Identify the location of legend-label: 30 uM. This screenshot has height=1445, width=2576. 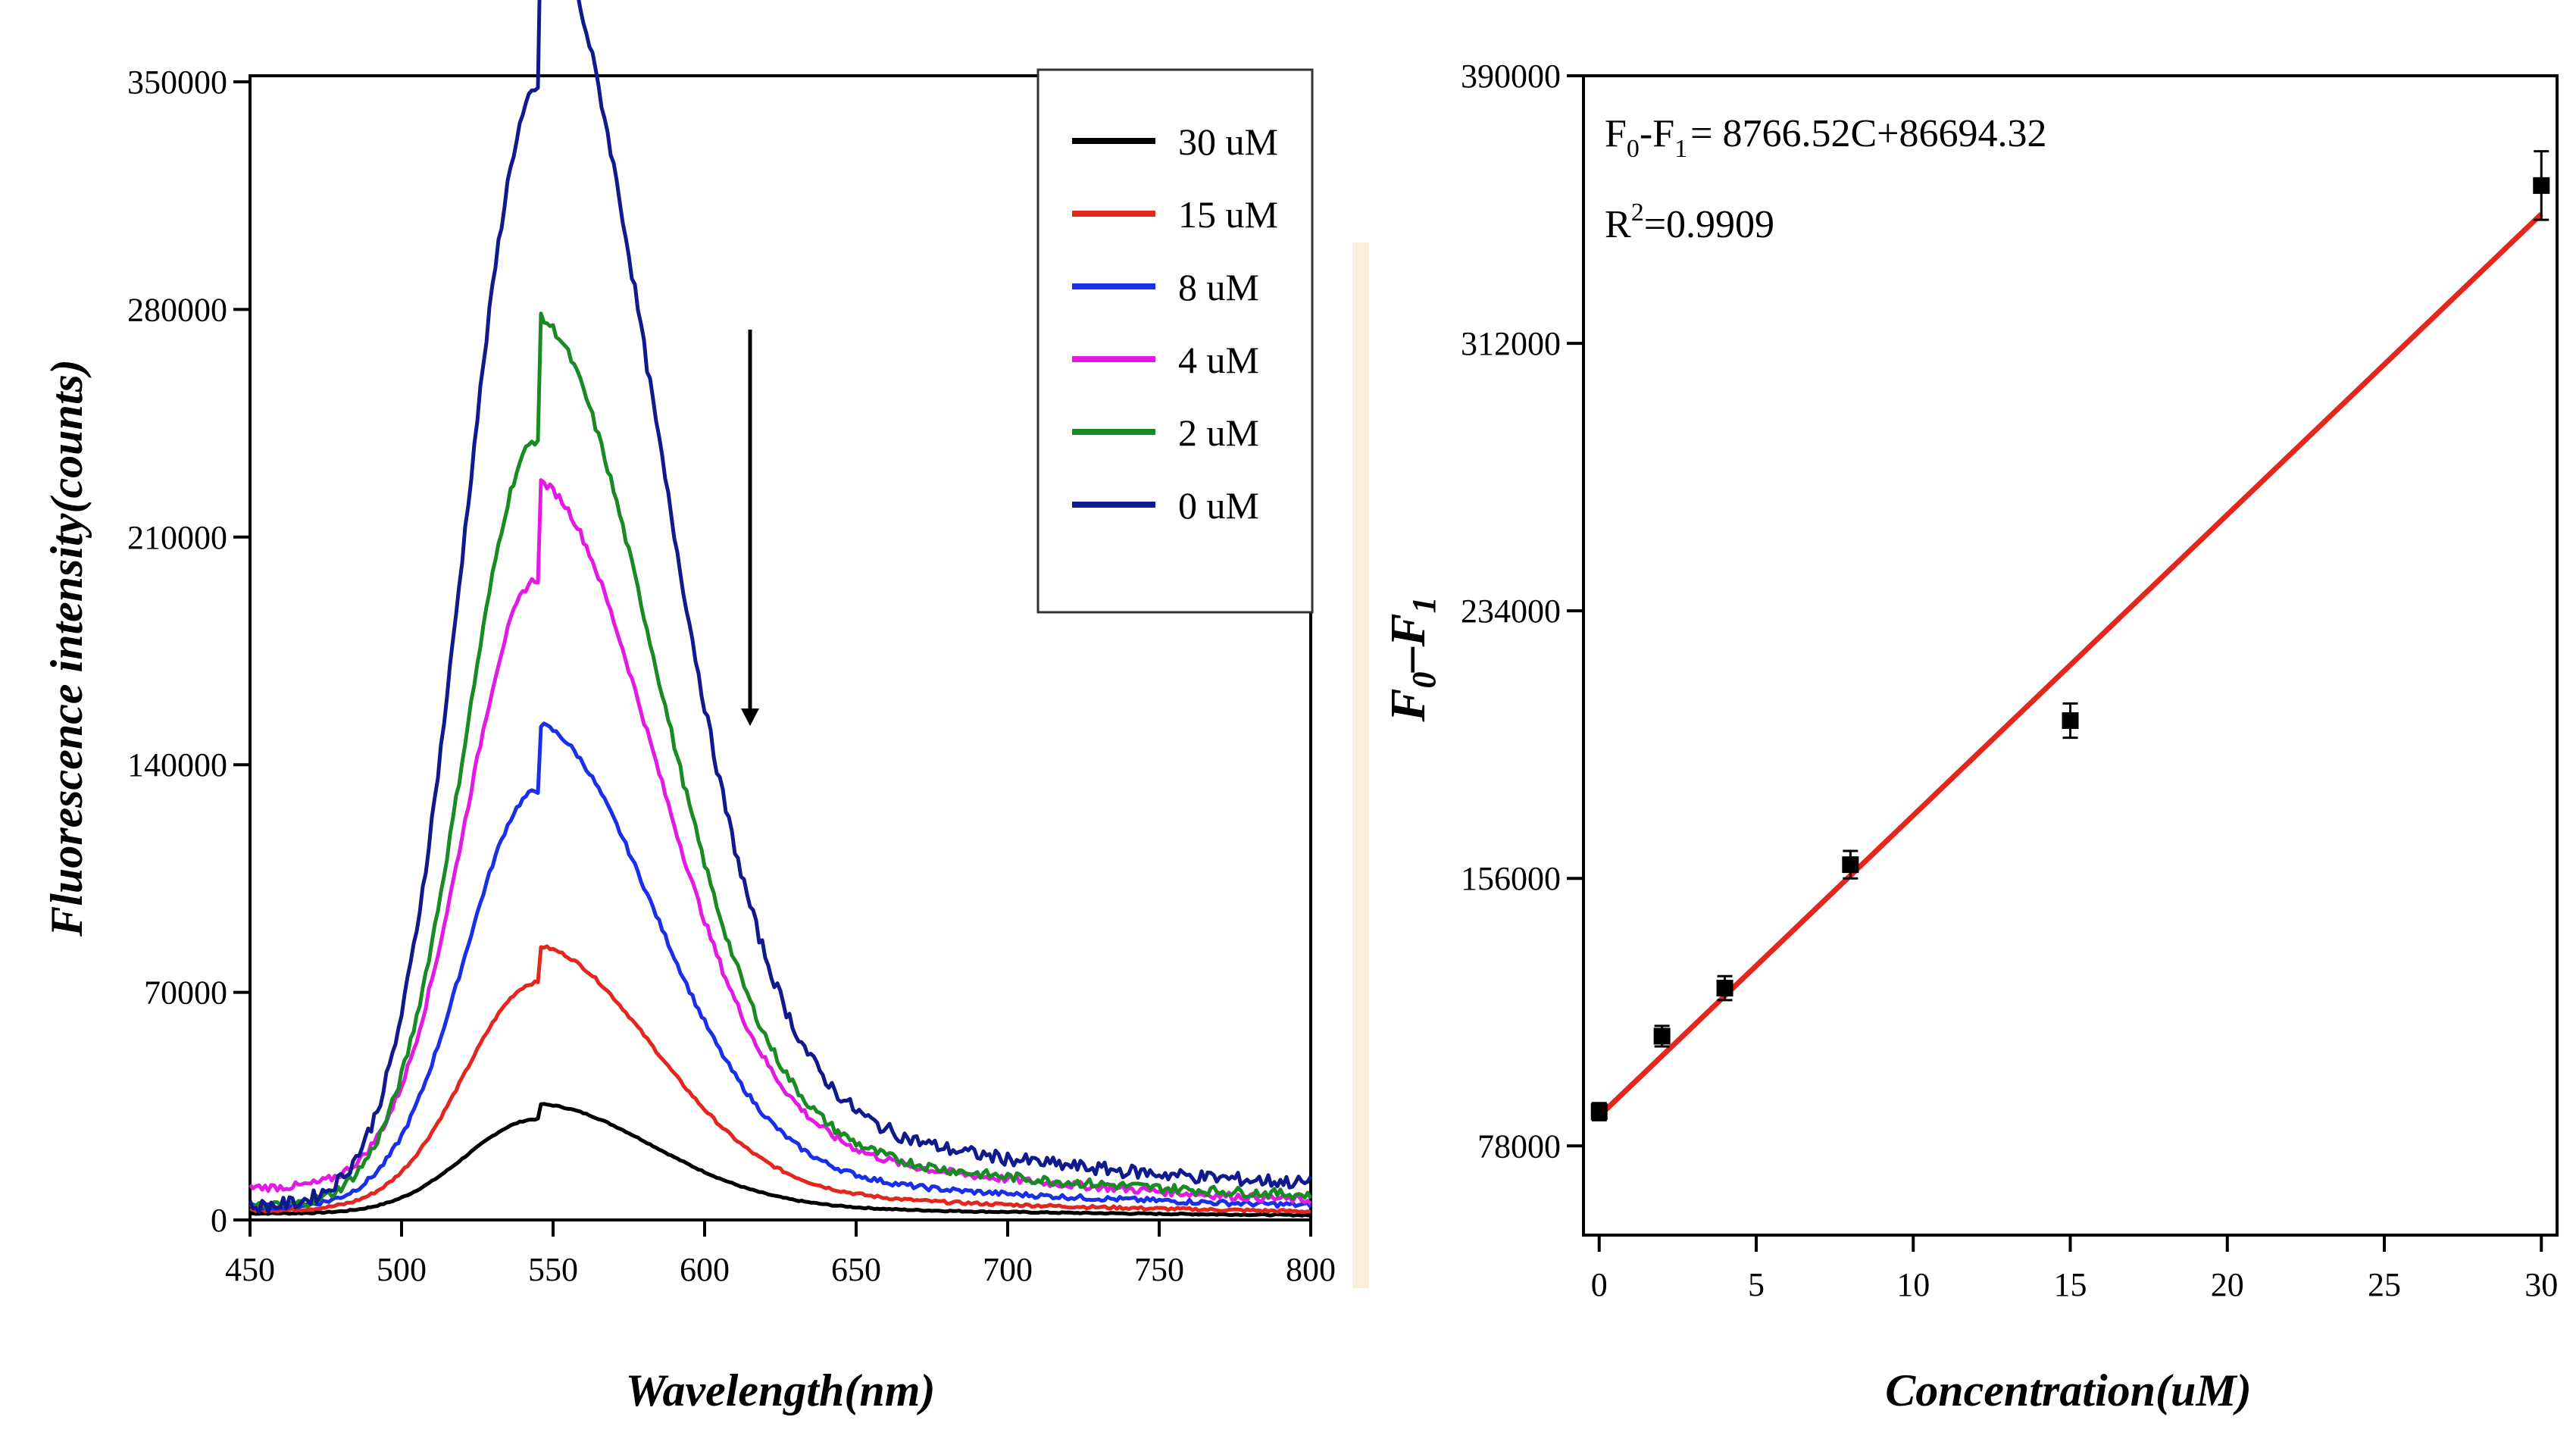
(1228, 142).